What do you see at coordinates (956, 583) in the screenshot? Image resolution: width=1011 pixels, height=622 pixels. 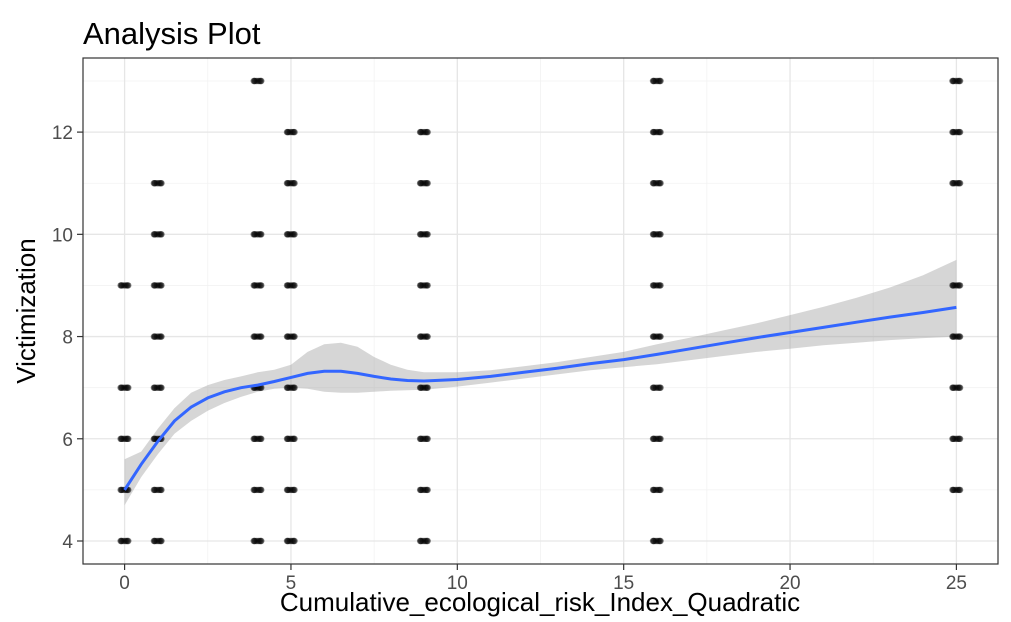 I see `x-tick-label: 25` at bounding box center [956, 583].